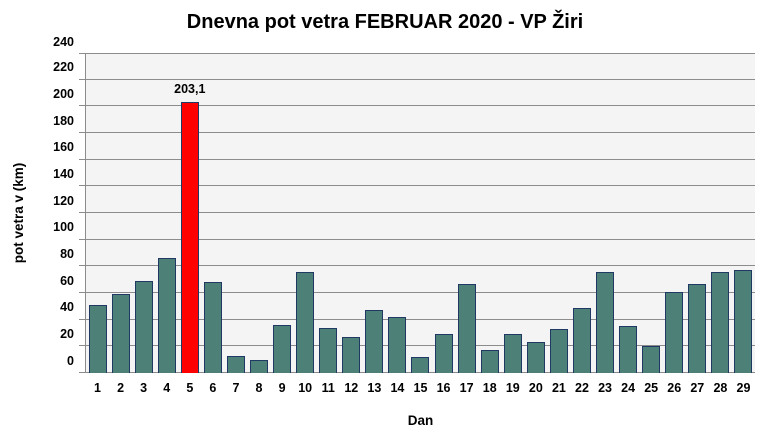  I want to click on x-tick-label-4: 4, so click(167, 388).